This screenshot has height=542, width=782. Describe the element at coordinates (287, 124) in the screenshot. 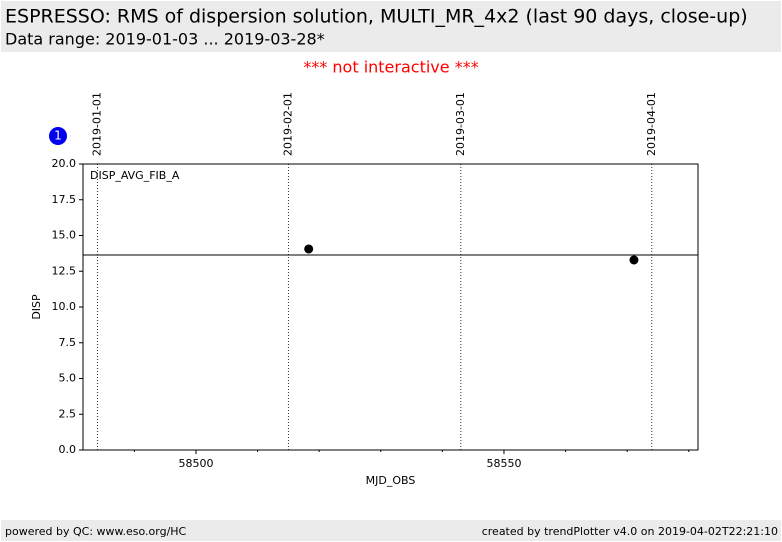

I see `date-label: 2019-02-01` at that location.